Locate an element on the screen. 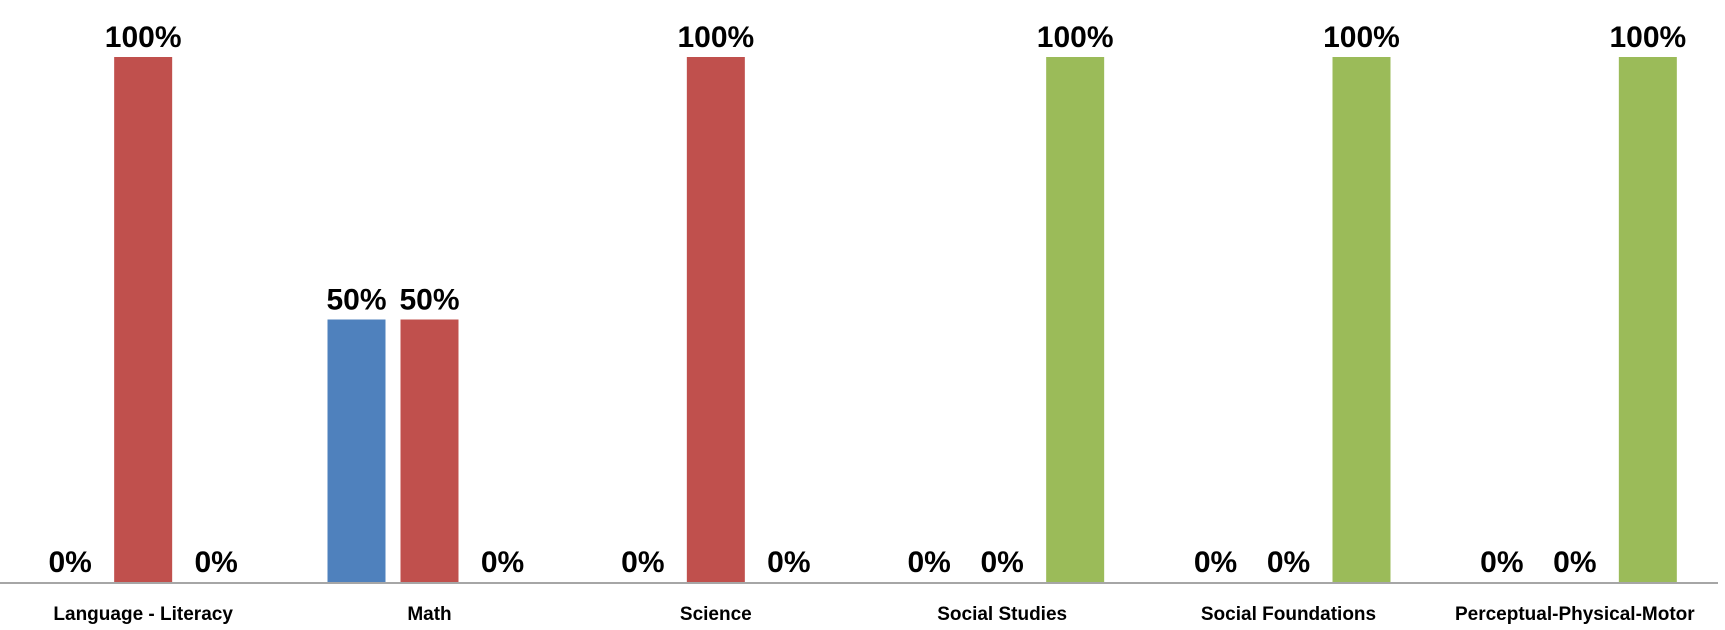 Image resolution: width=1725 pixels, height=630 pixels. data-label-4-2: 0% is located at coordinates (1001, 562).